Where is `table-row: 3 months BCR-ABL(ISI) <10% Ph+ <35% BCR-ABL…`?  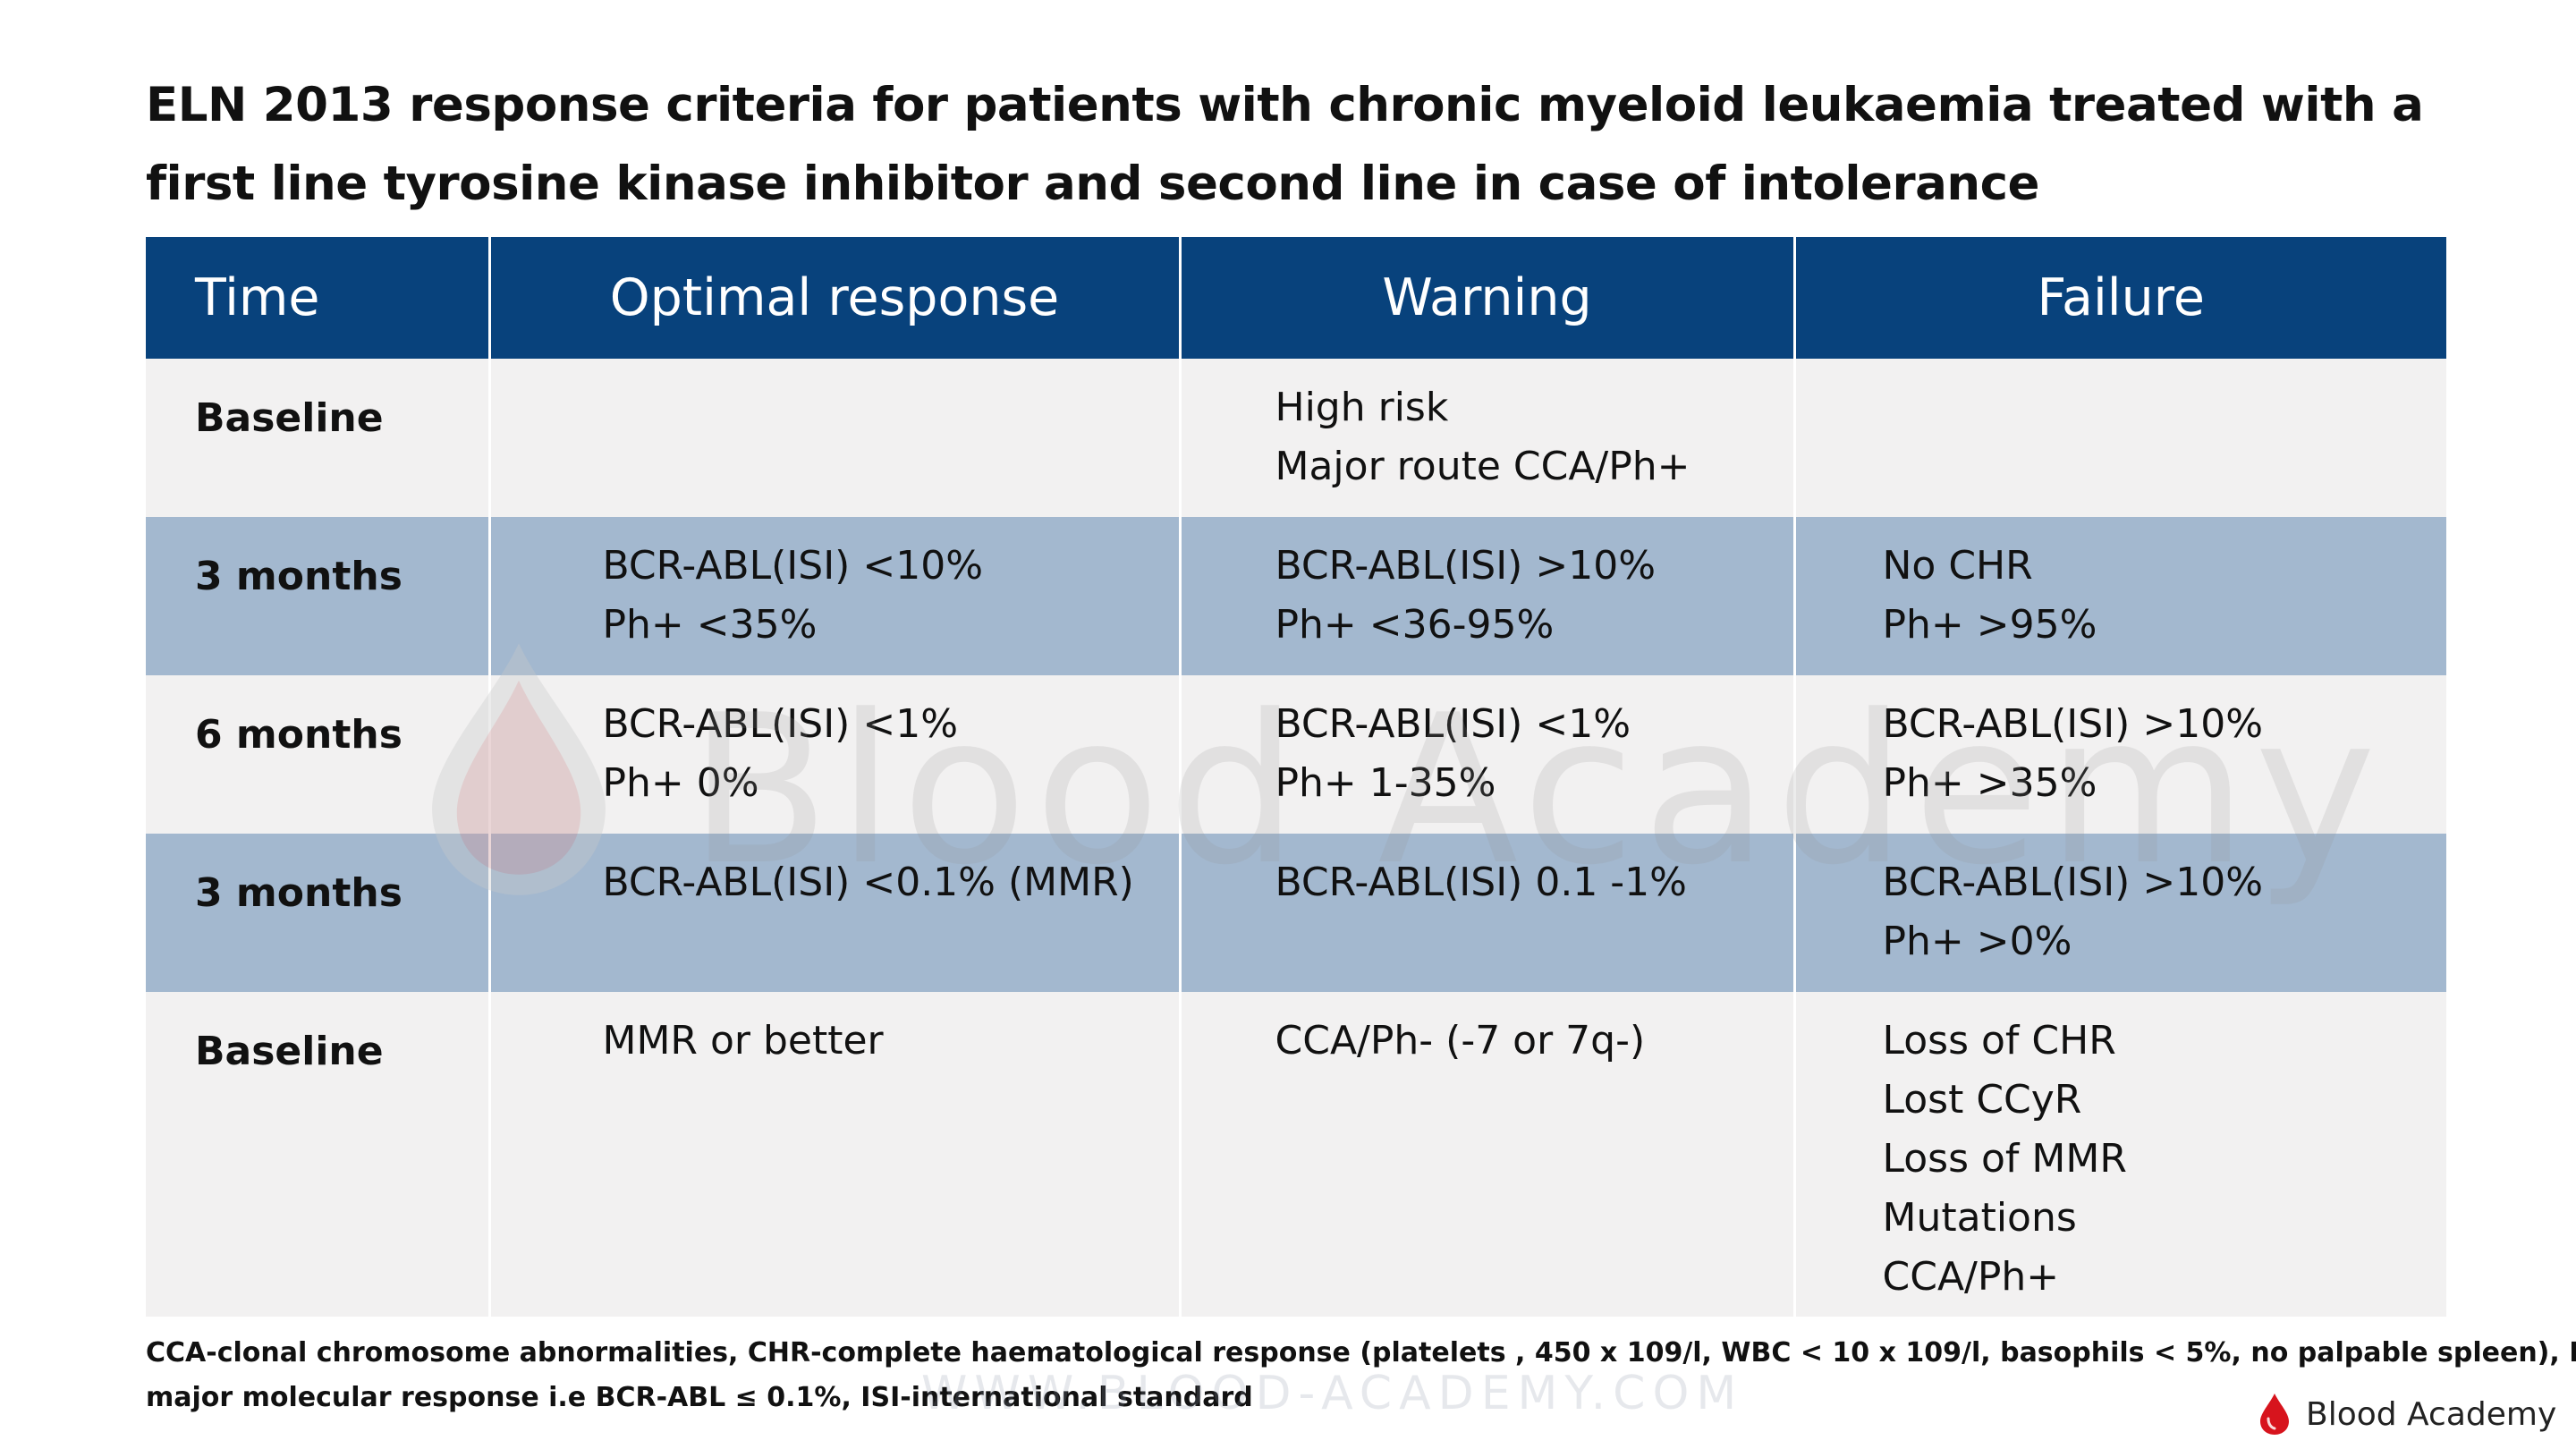
table-row: 3 months BCR-ABL(ISI) <10% Ph+ <35% BCR-ABL… is located at coordinates (1296, 596).